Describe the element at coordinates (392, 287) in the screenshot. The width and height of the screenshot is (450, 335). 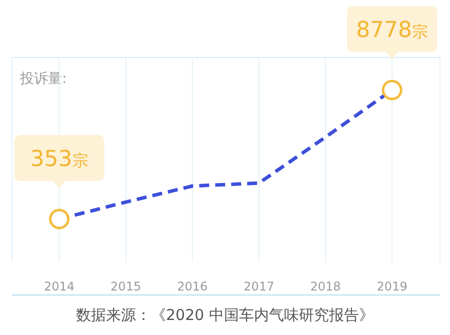
I see `x-tick-label: 2019` at that location.